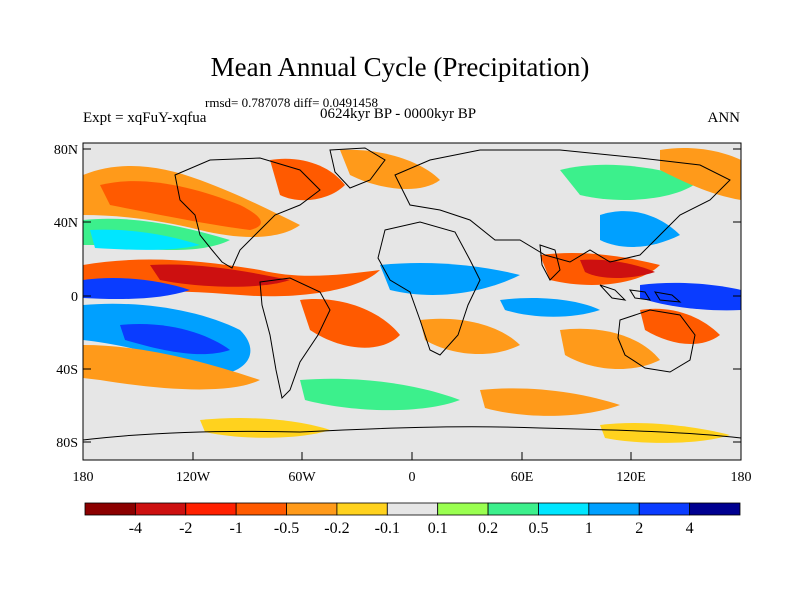 The height and width of the screenshot is (600, 800). I want to click on season-label: ANN, so click(724, 118).